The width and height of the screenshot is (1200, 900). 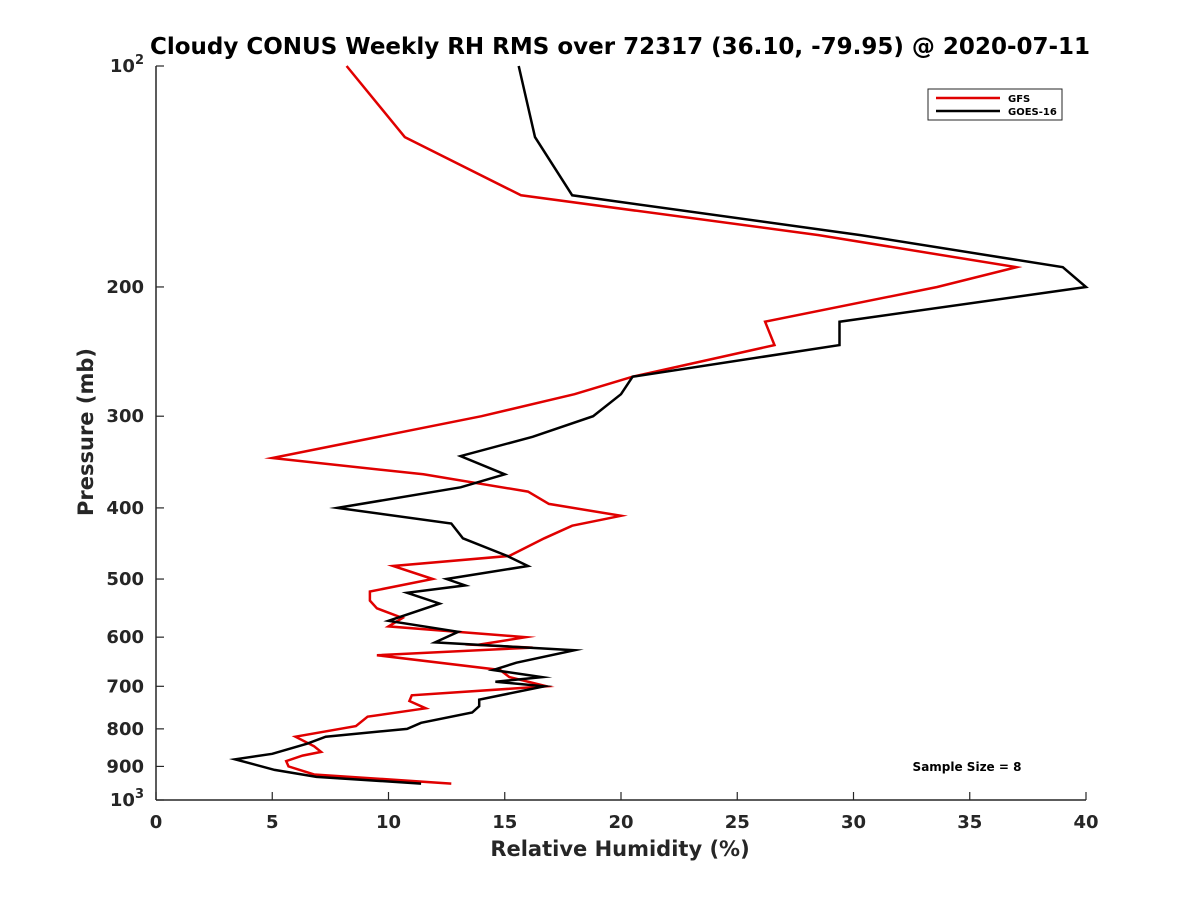 What do you see at coordinates (125, 637) in the screenshot?
I see `y-tick-label: 600` at bounding box center [125, 637].